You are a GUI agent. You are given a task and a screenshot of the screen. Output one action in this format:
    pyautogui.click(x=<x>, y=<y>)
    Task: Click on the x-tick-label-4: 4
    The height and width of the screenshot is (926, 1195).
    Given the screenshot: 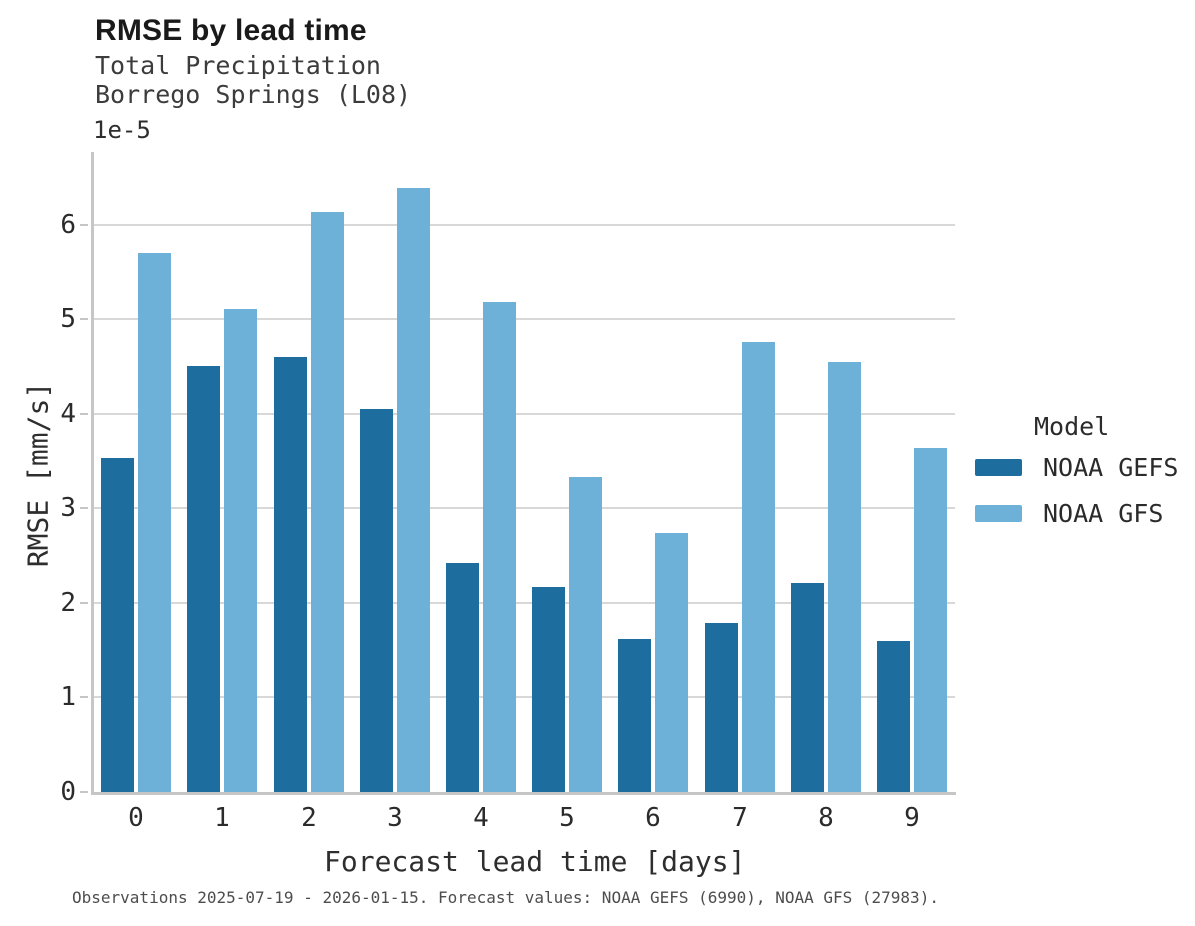 What is the action you would take?
    pyautogui.click(x=481, y=818)
    